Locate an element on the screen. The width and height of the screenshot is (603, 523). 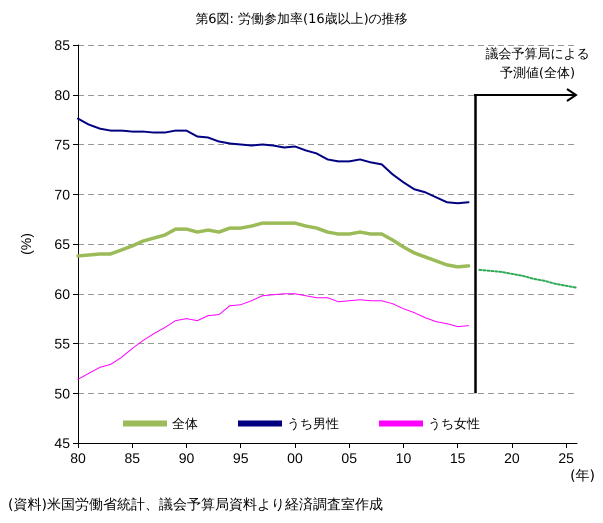
y-tick-label: 60 is located at coordinates (62, 294).